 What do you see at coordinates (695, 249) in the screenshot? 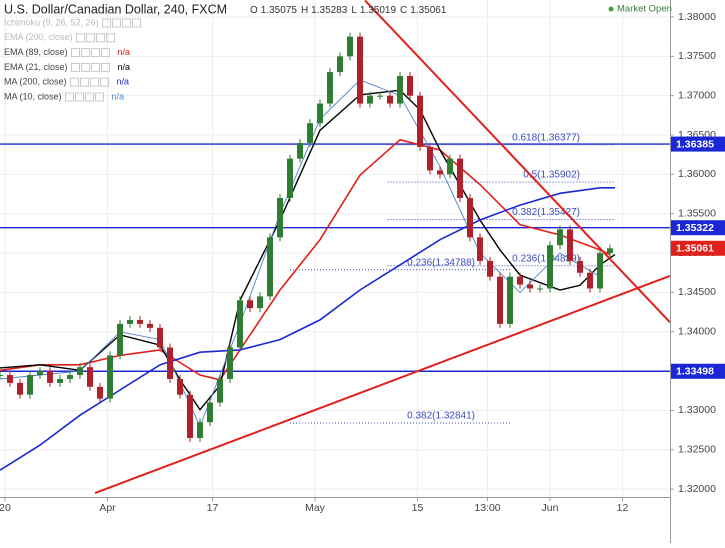
I see `price-badge-label: 1.35061` at bounding box center [695, 249].